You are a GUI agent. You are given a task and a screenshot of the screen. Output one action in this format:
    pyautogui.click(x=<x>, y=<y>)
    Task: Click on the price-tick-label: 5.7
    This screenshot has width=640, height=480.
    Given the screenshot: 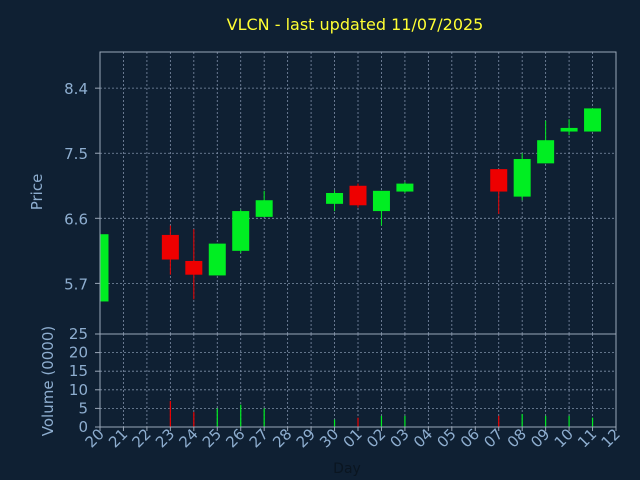 What is the action you would take?
    pyautogui.click(x=76, y=284)
    